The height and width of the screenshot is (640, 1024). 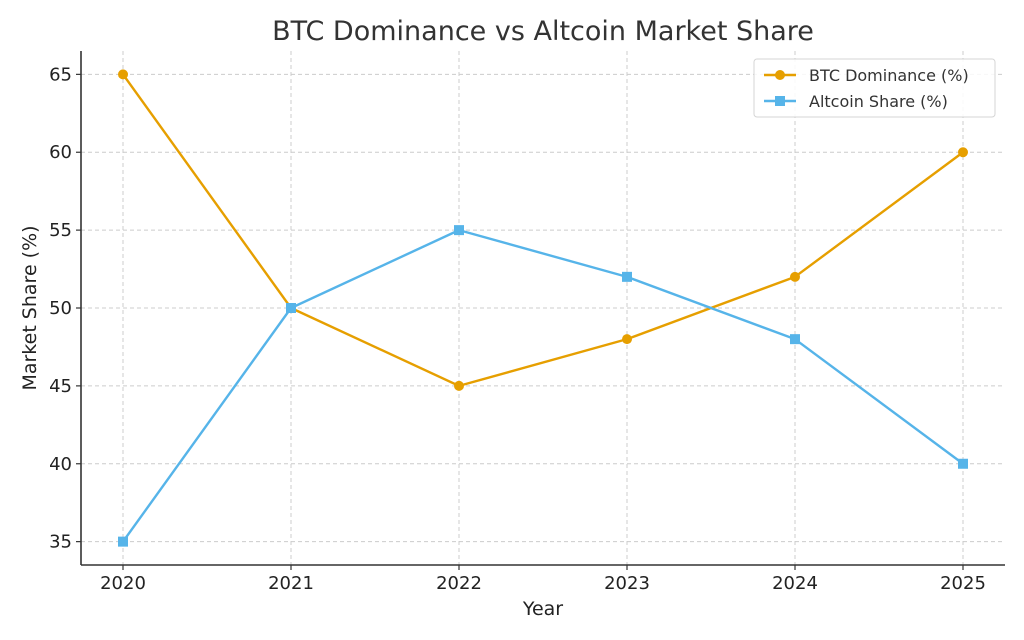 What do you see at coordinates (60, 386) in the screenshot?
I see `y-tick-label: 45` at bounding box center [60, 386].